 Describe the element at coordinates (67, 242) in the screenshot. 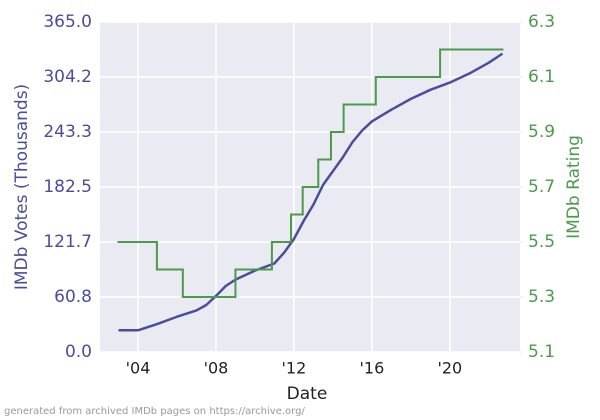

I see `y-tick-label: 121.7` at that location.